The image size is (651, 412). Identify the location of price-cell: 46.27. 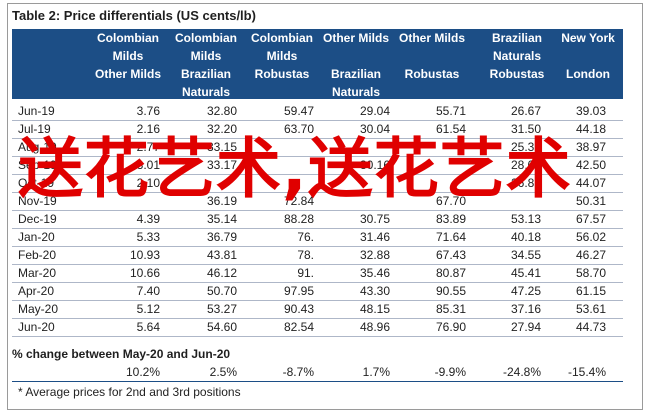
(590, 255).